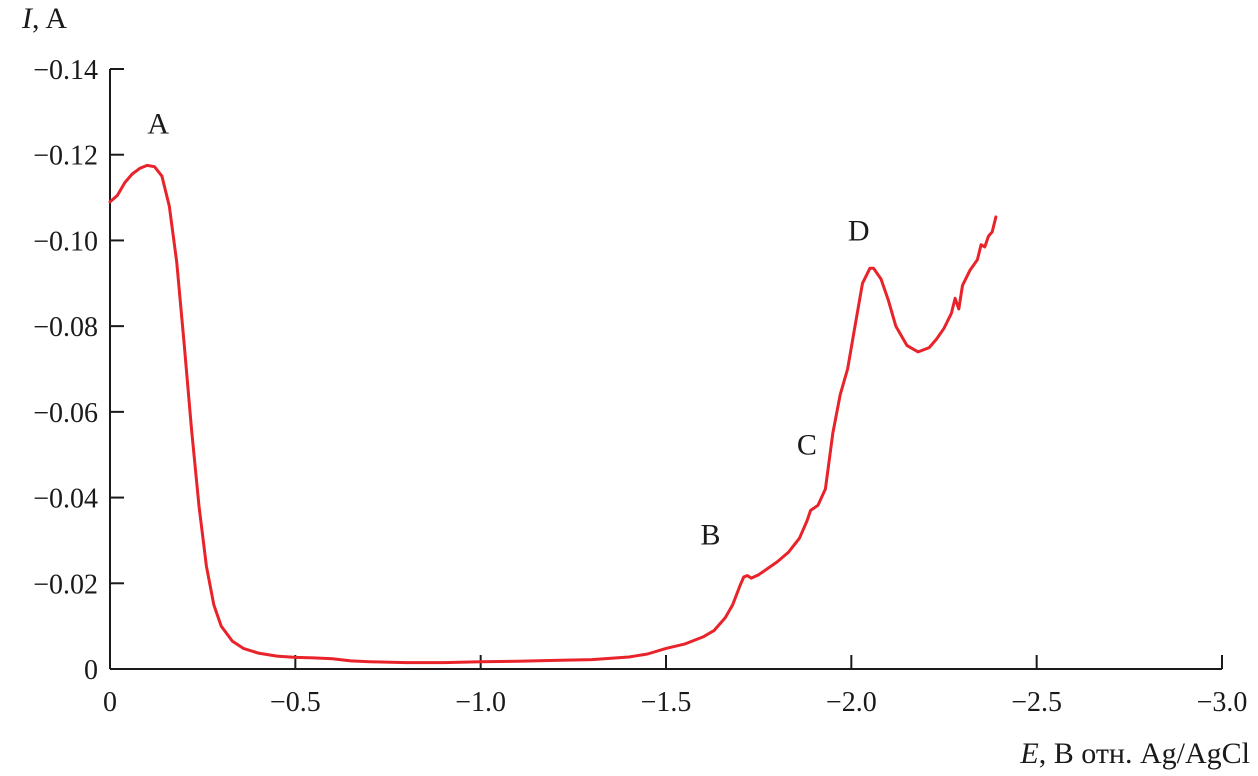 Image resolution: width=1258 pixels, height=776 pixels. What do you see at coordinates (65, 413) in the screenshot?
I see `y-tick-label: −0.06` at bounding box center [65, 413].